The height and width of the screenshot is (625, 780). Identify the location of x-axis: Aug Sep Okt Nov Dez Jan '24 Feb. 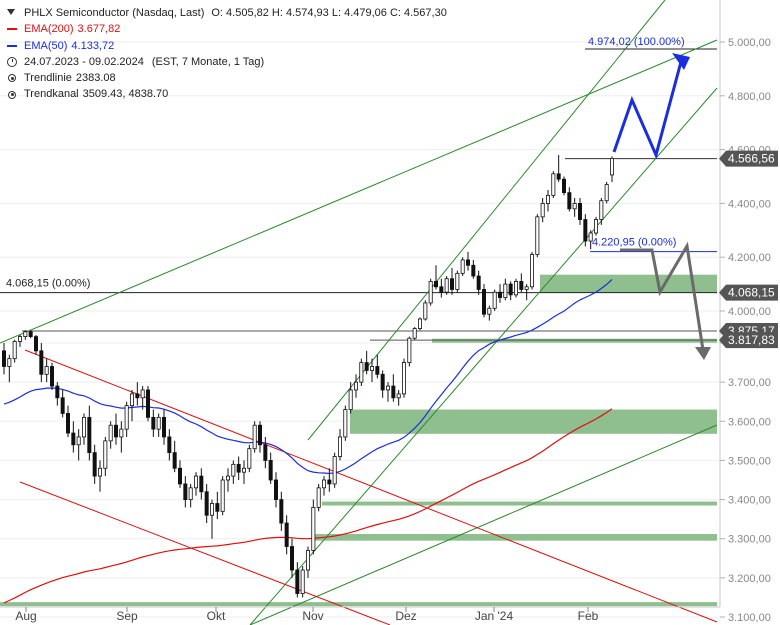
(307, 615).